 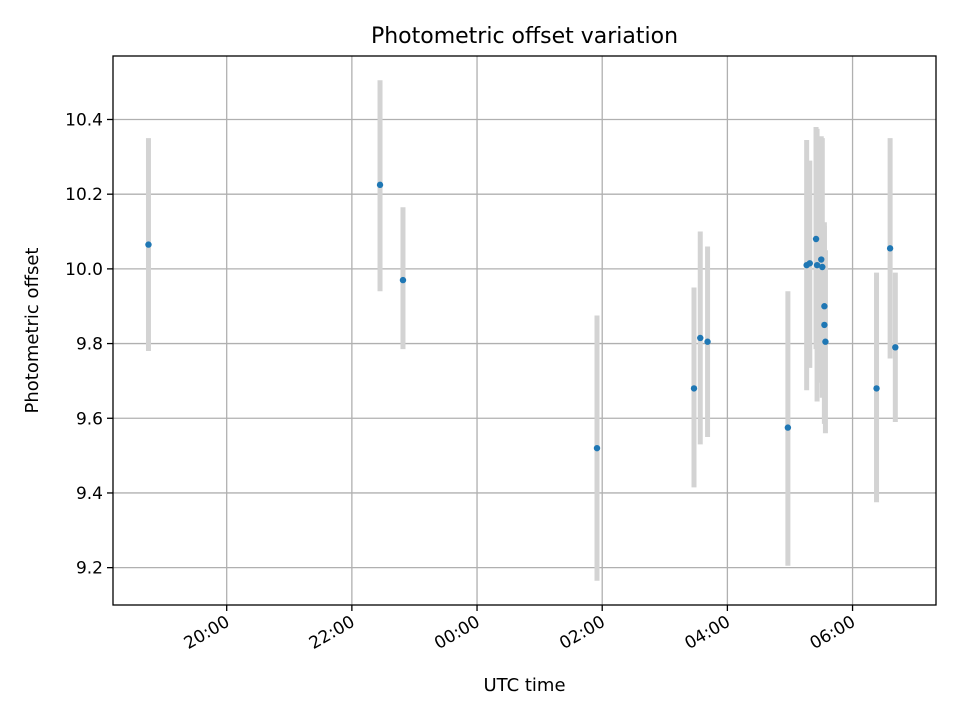 I want to click on x-axis-label: UTC time, so click(x=524, y=685).